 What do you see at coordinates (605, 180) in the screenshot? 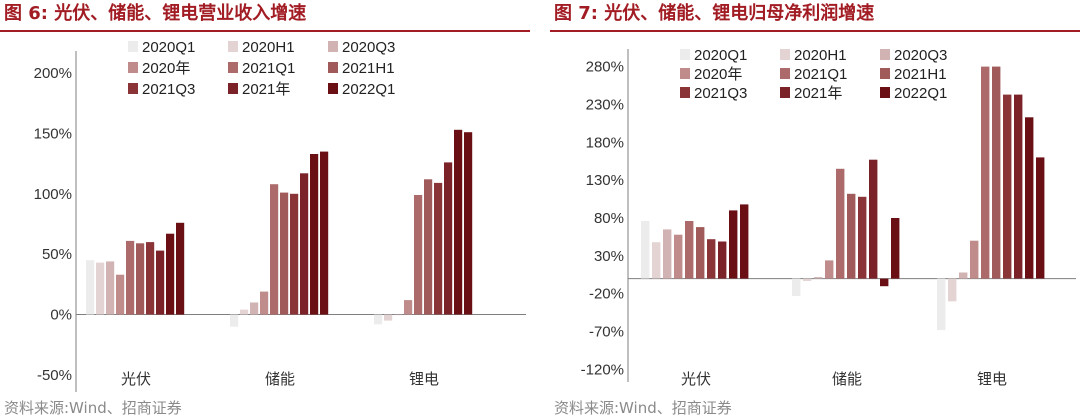
I see `y-tick-label: 130%` at bounding box center [605, 180].